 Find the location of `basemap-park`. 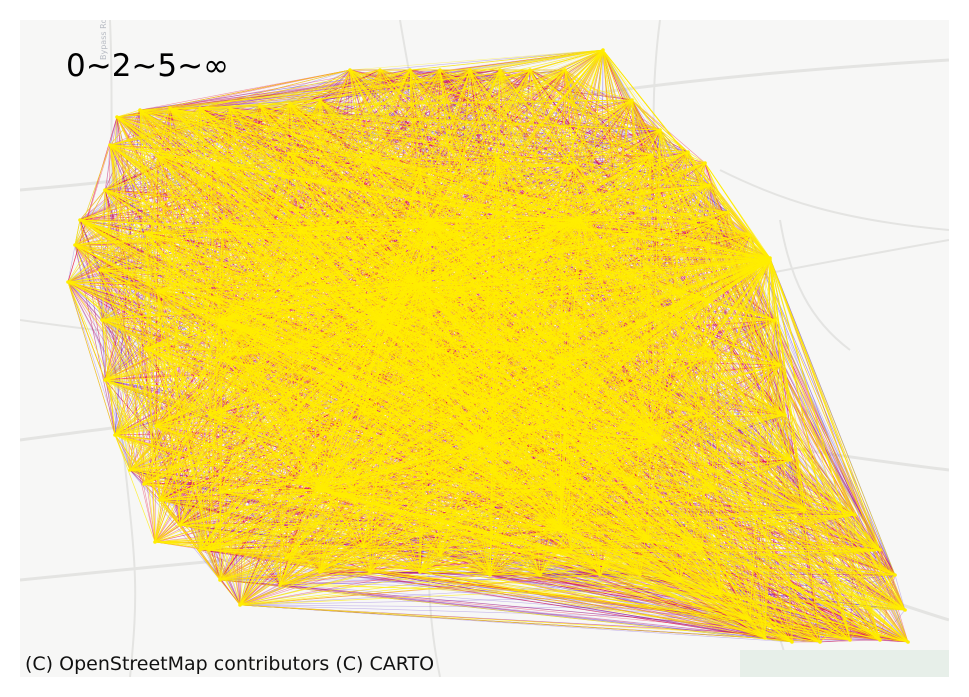

basemap-park is located at coordinates (844, 663).